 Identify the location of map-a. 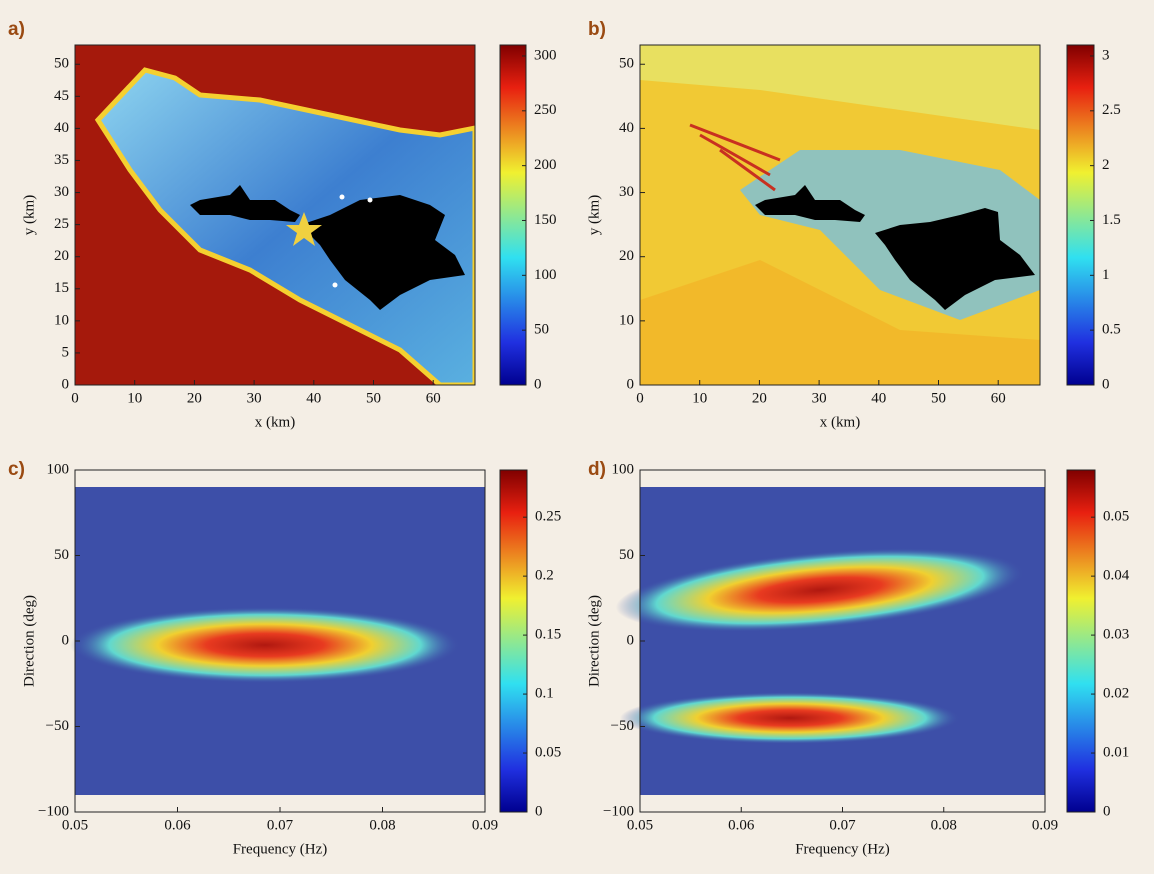
(275, 215).